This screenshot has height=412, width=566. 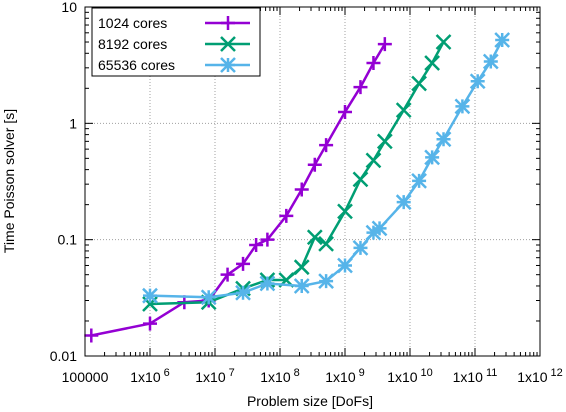 What do you see at coordinates (279, 376) in the screenshot?
I see `x-tick-label: 1x10 8` at bounding box center [279, 376].